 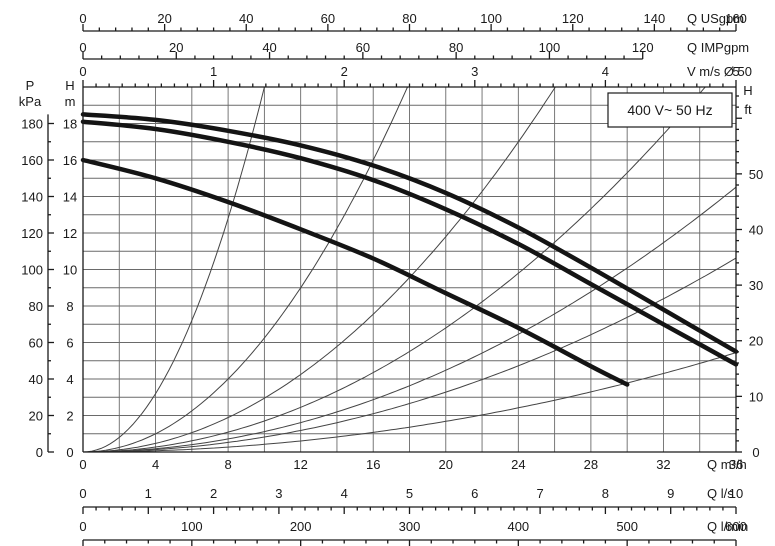 What do you see at coordinates (300, 464) in the screenshot?
I see `x-tick-label-m3h: 12` at bounding box center [300, 464].